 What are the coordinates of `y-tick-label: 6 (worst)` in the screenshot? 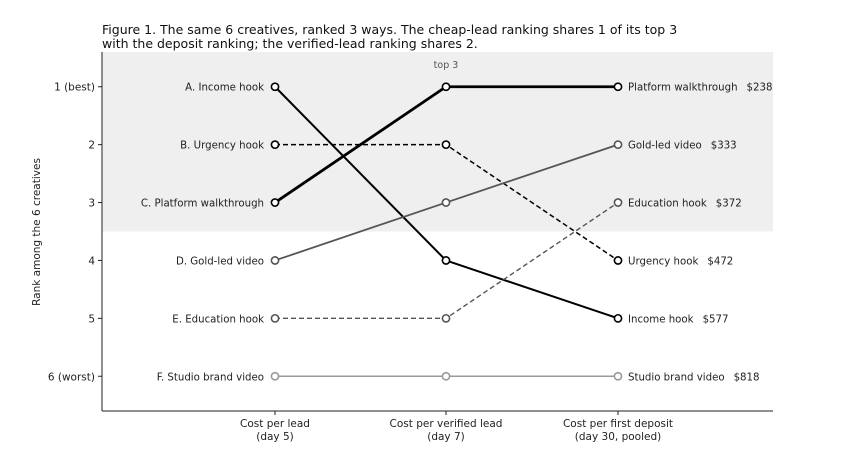 It's located at (71, 377).